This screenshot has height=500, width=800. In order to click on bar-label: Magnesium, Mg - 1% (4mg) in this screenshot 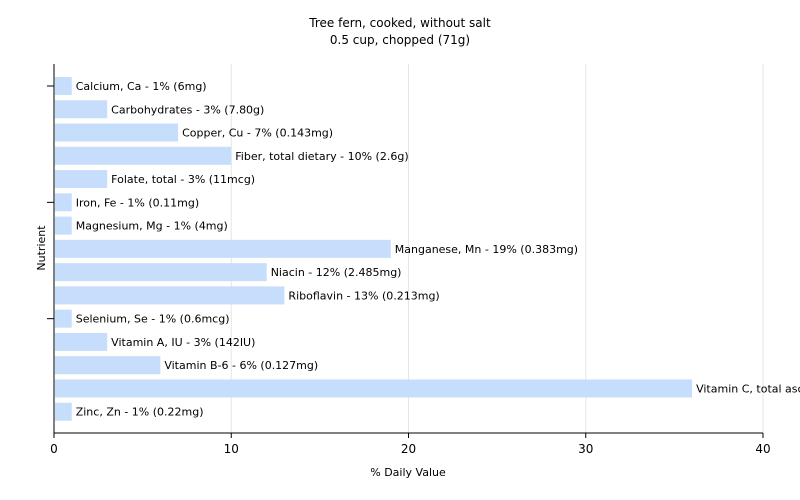, I will do `click(152, 226)`.